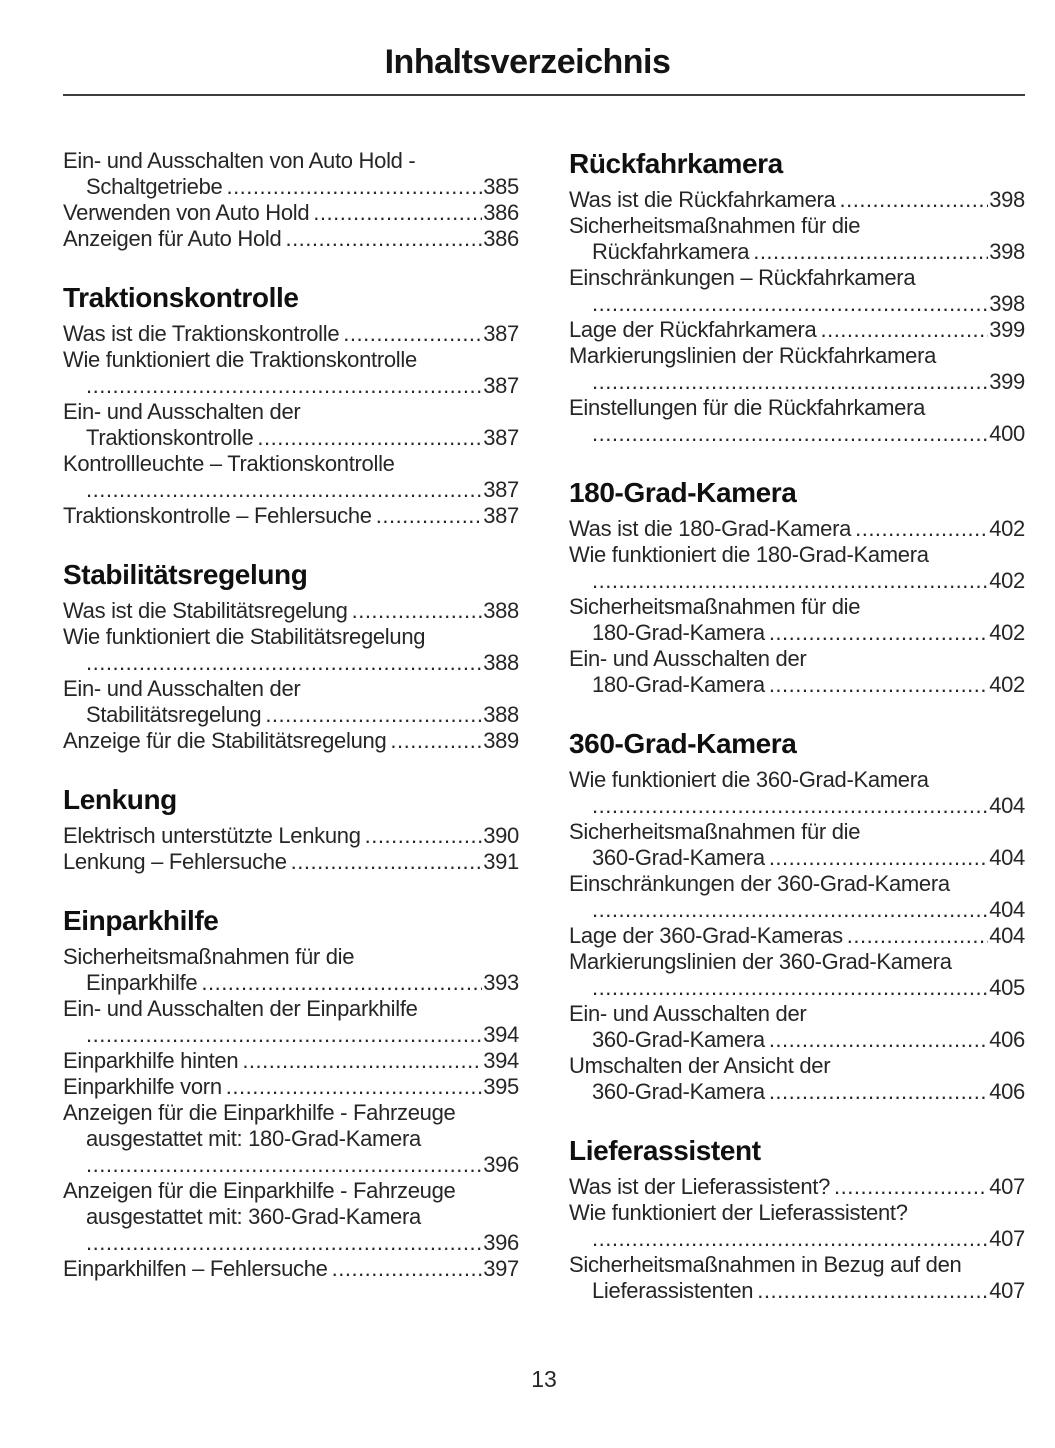 The image size is (1055, 1448). I want to click on toc-entry: Markierungslinien der 360-Grad-Kamera 405, so click(797, 975).